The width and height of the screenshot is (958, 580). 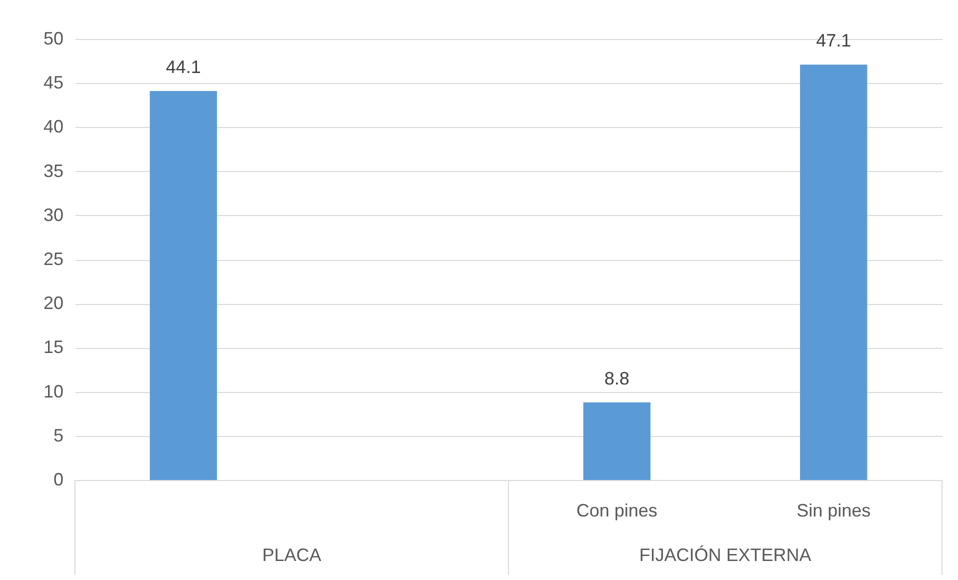 I want to click on y-tick-label: 50, so click(x=53, y=38).